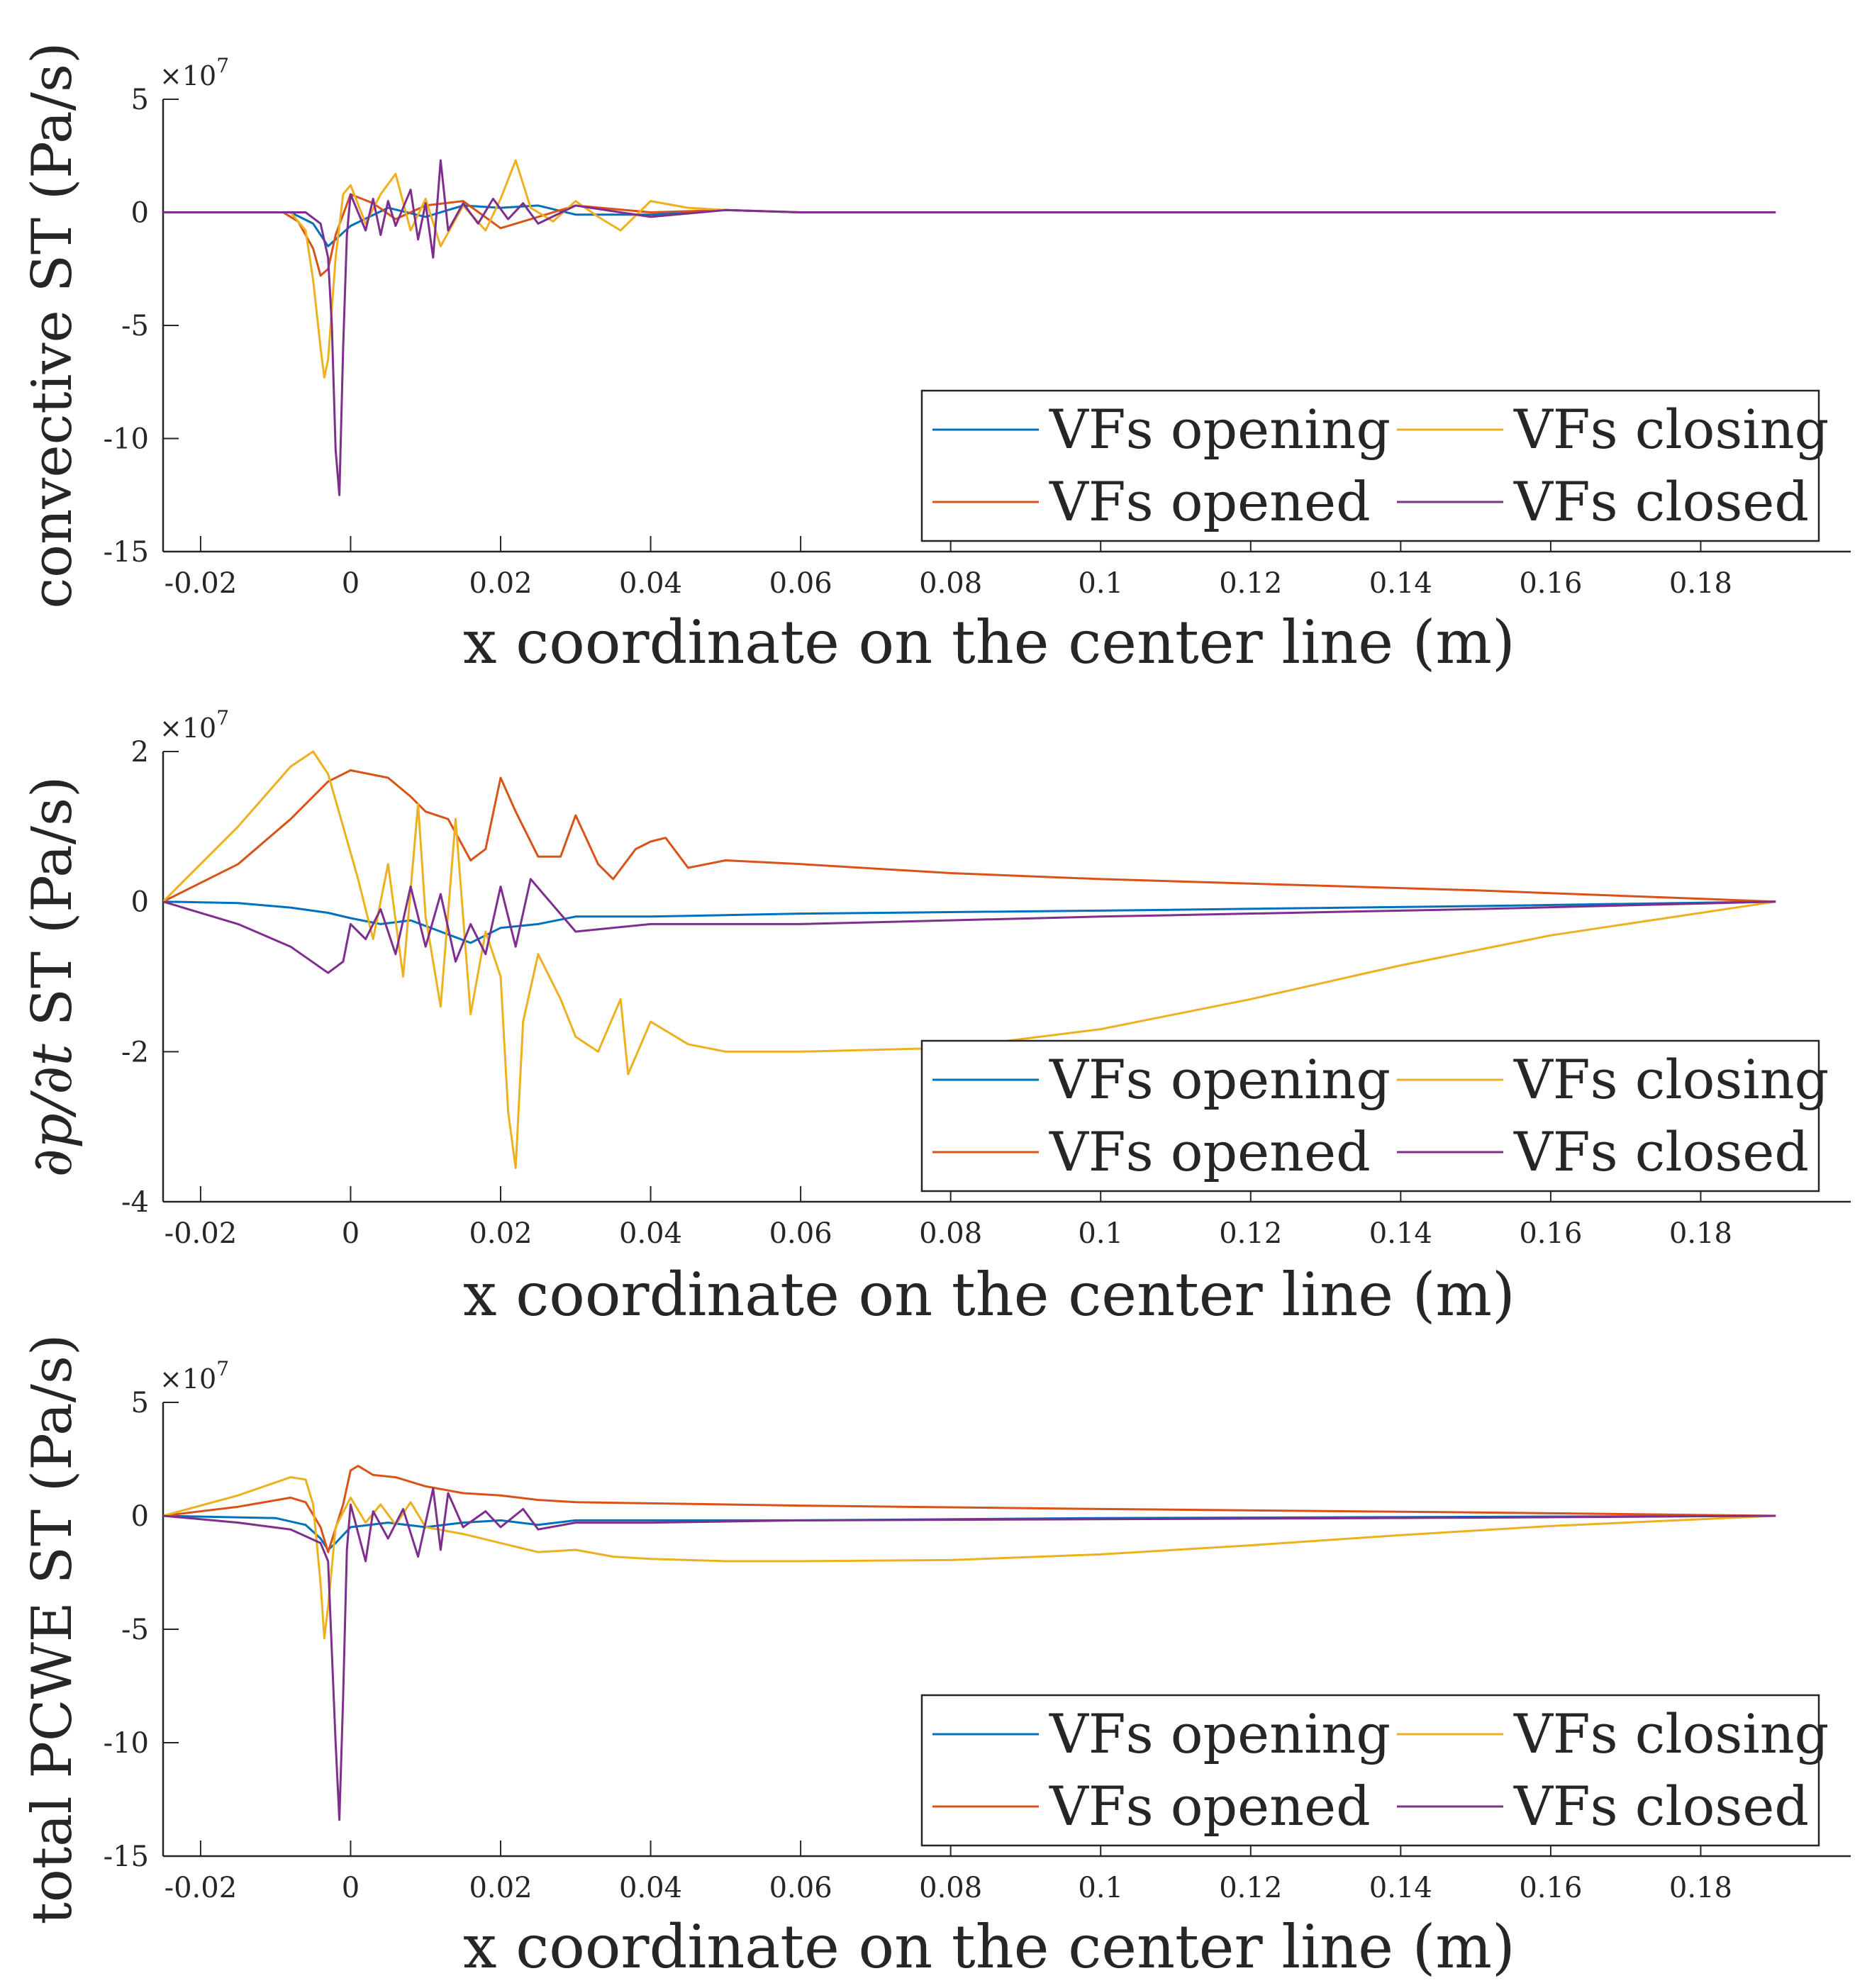 This screenshot has height=1988, width=1872. I want to click on y-axis-label-text: ST (Pa/s), so click(53, 910).